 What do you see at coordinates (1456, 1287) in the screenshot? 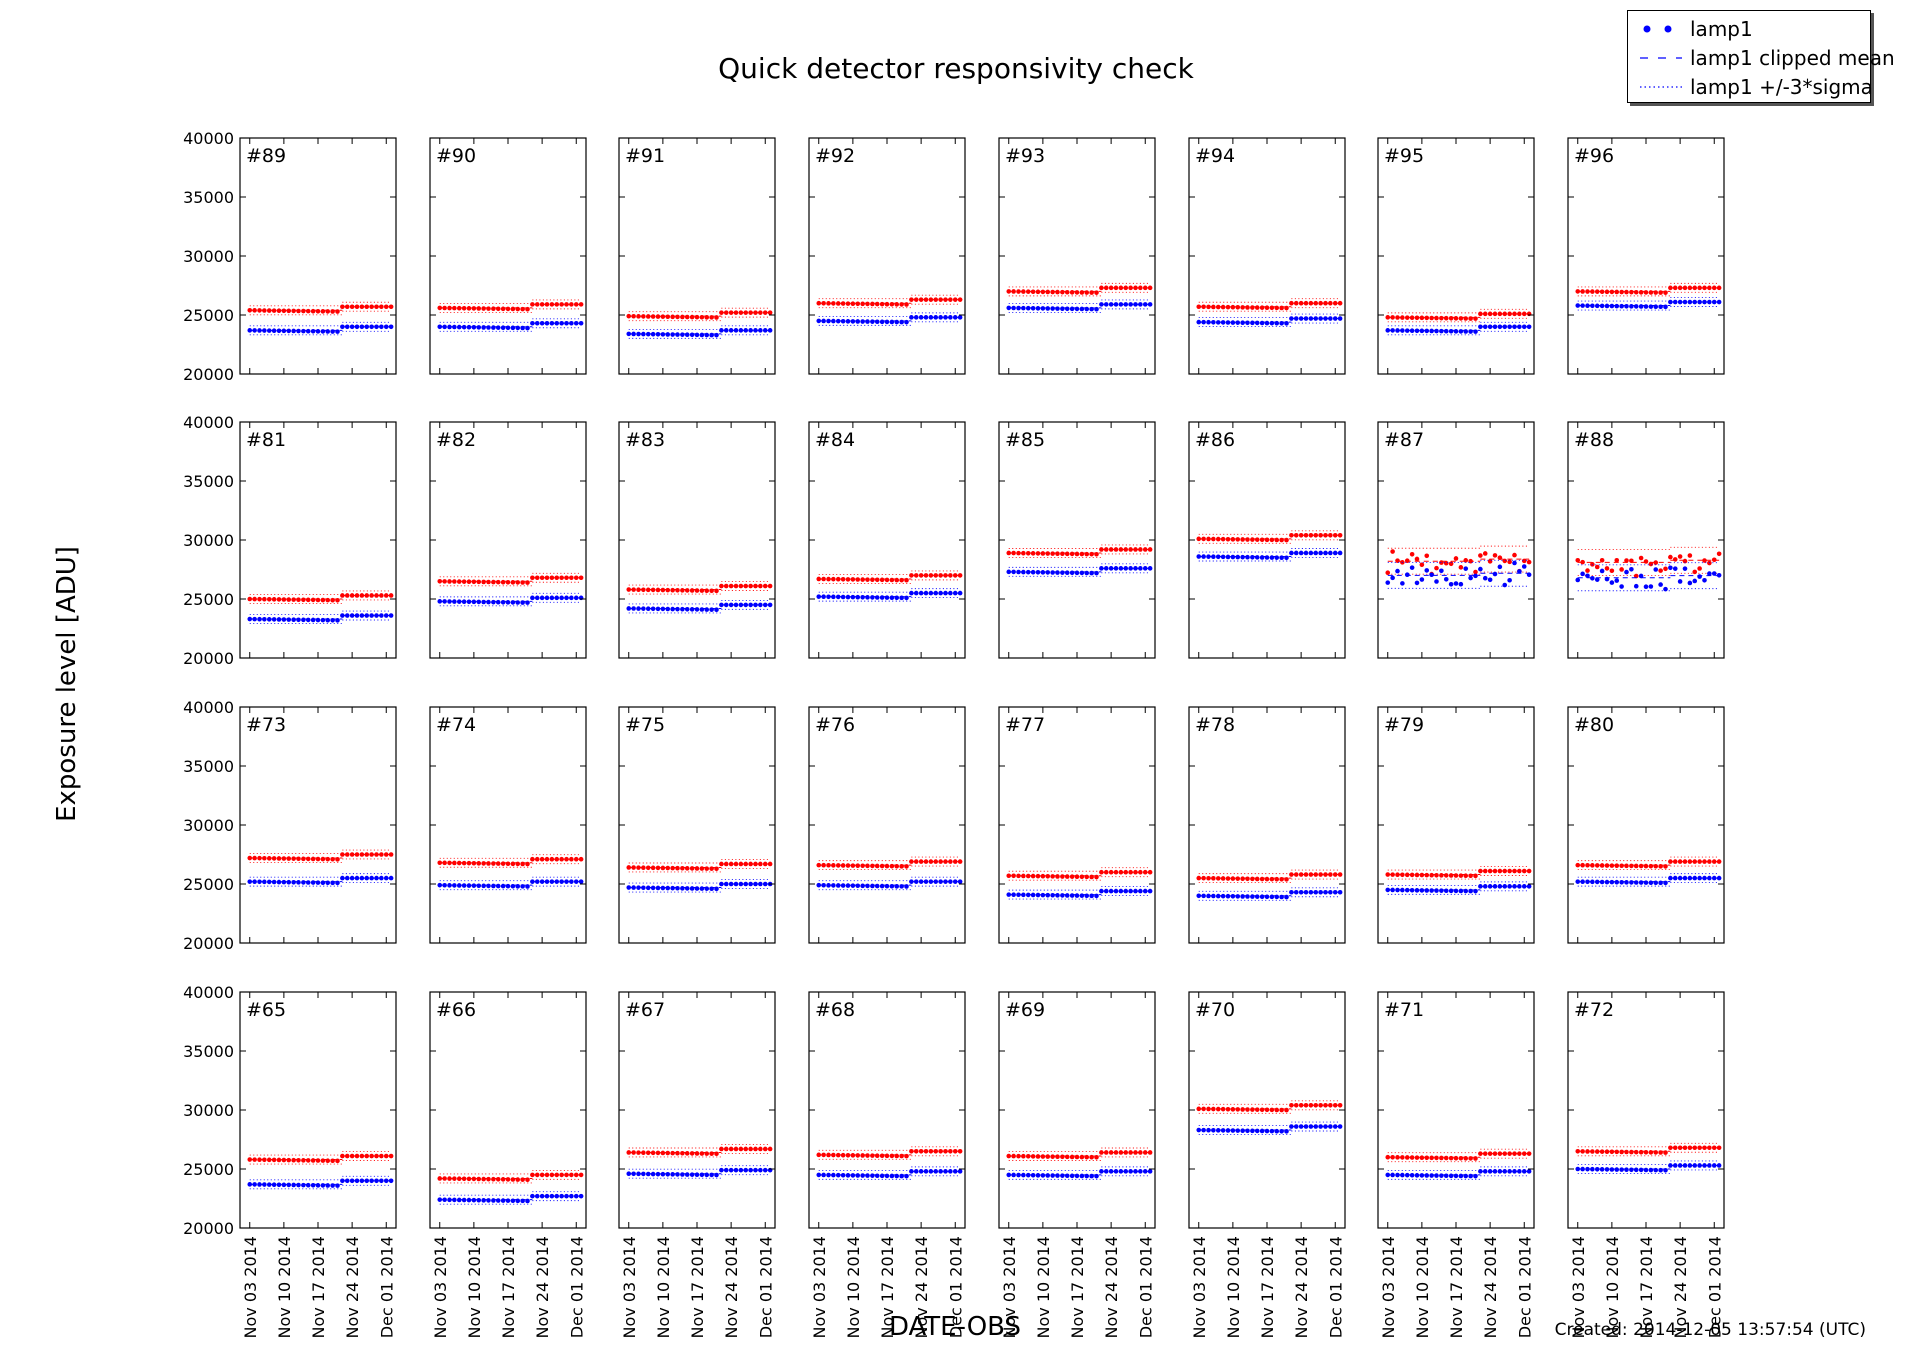
I see `x-tick-label: Nov 17 2014` at bounding box center [1456, 1287].